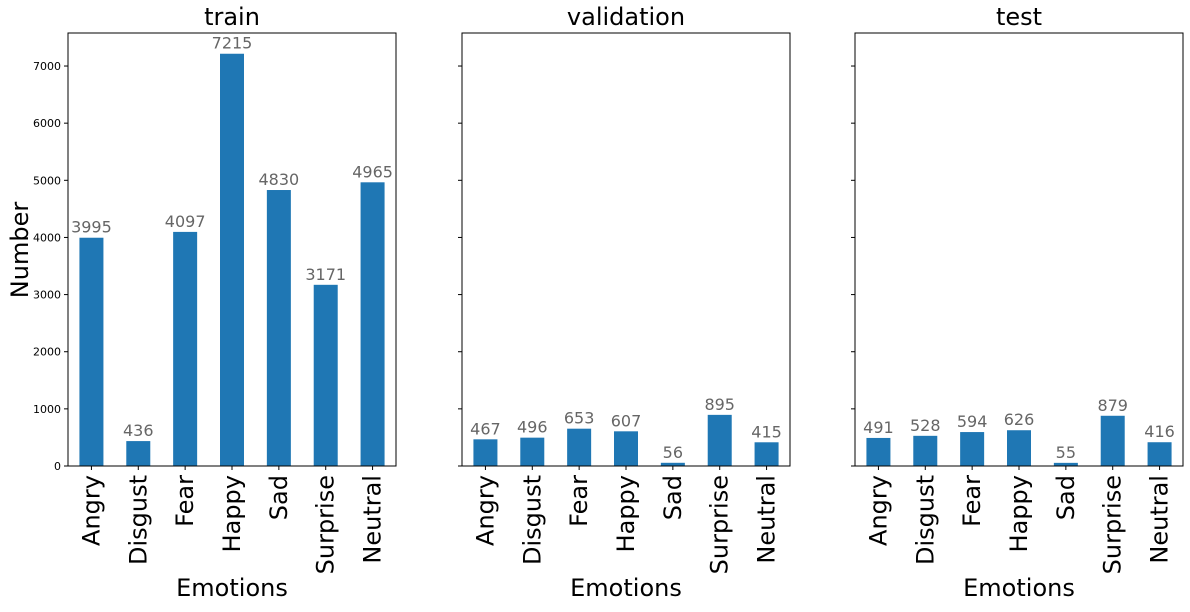 The image size is (1190, 612). I want to click on data-label: 436, so click(138, 430).